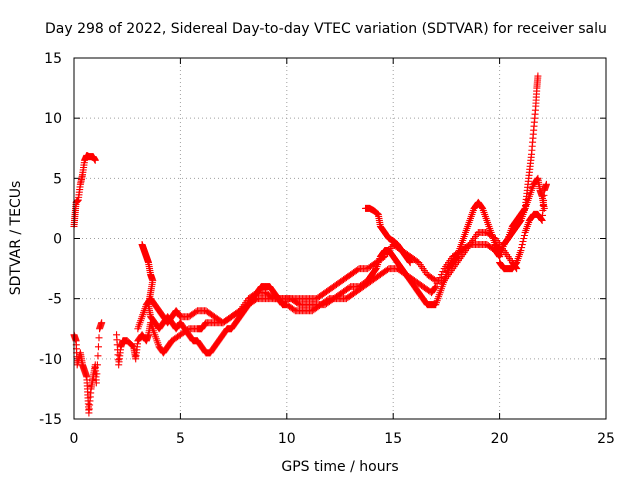 The width and height of the screenshot is (640, 480). Describe the element at coordinates (16, 238) in the screenshot. I see `y-axis-label: SDTVAR / TECUs` at that location.